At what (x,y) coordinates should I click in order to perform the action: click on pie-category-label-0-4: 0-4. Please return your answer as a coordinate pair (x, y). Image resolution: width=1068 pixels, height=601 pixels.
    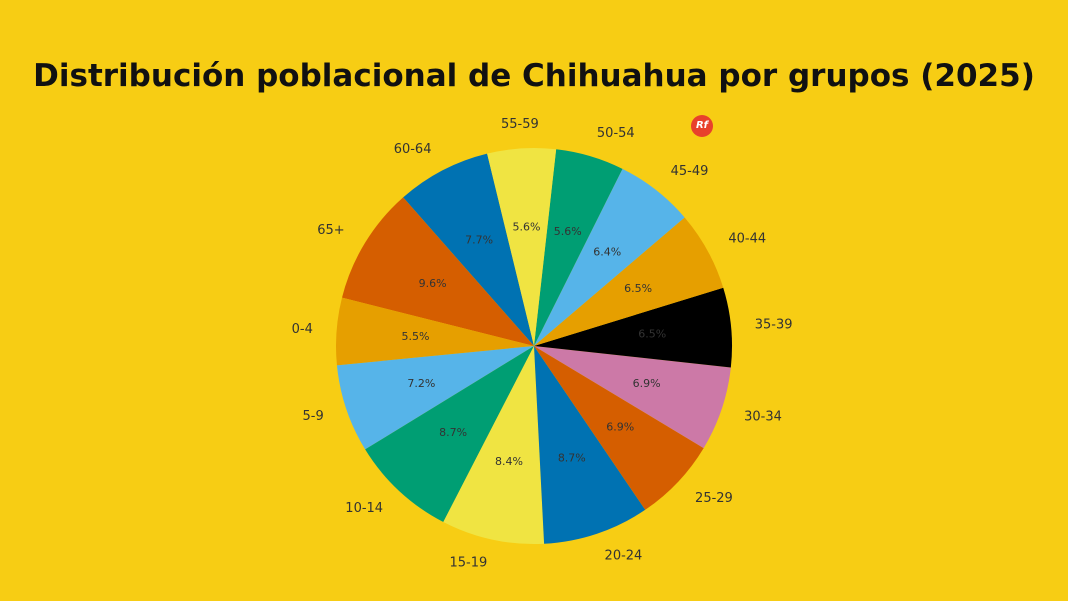
    Looking at the image, I should click on (302, 329).